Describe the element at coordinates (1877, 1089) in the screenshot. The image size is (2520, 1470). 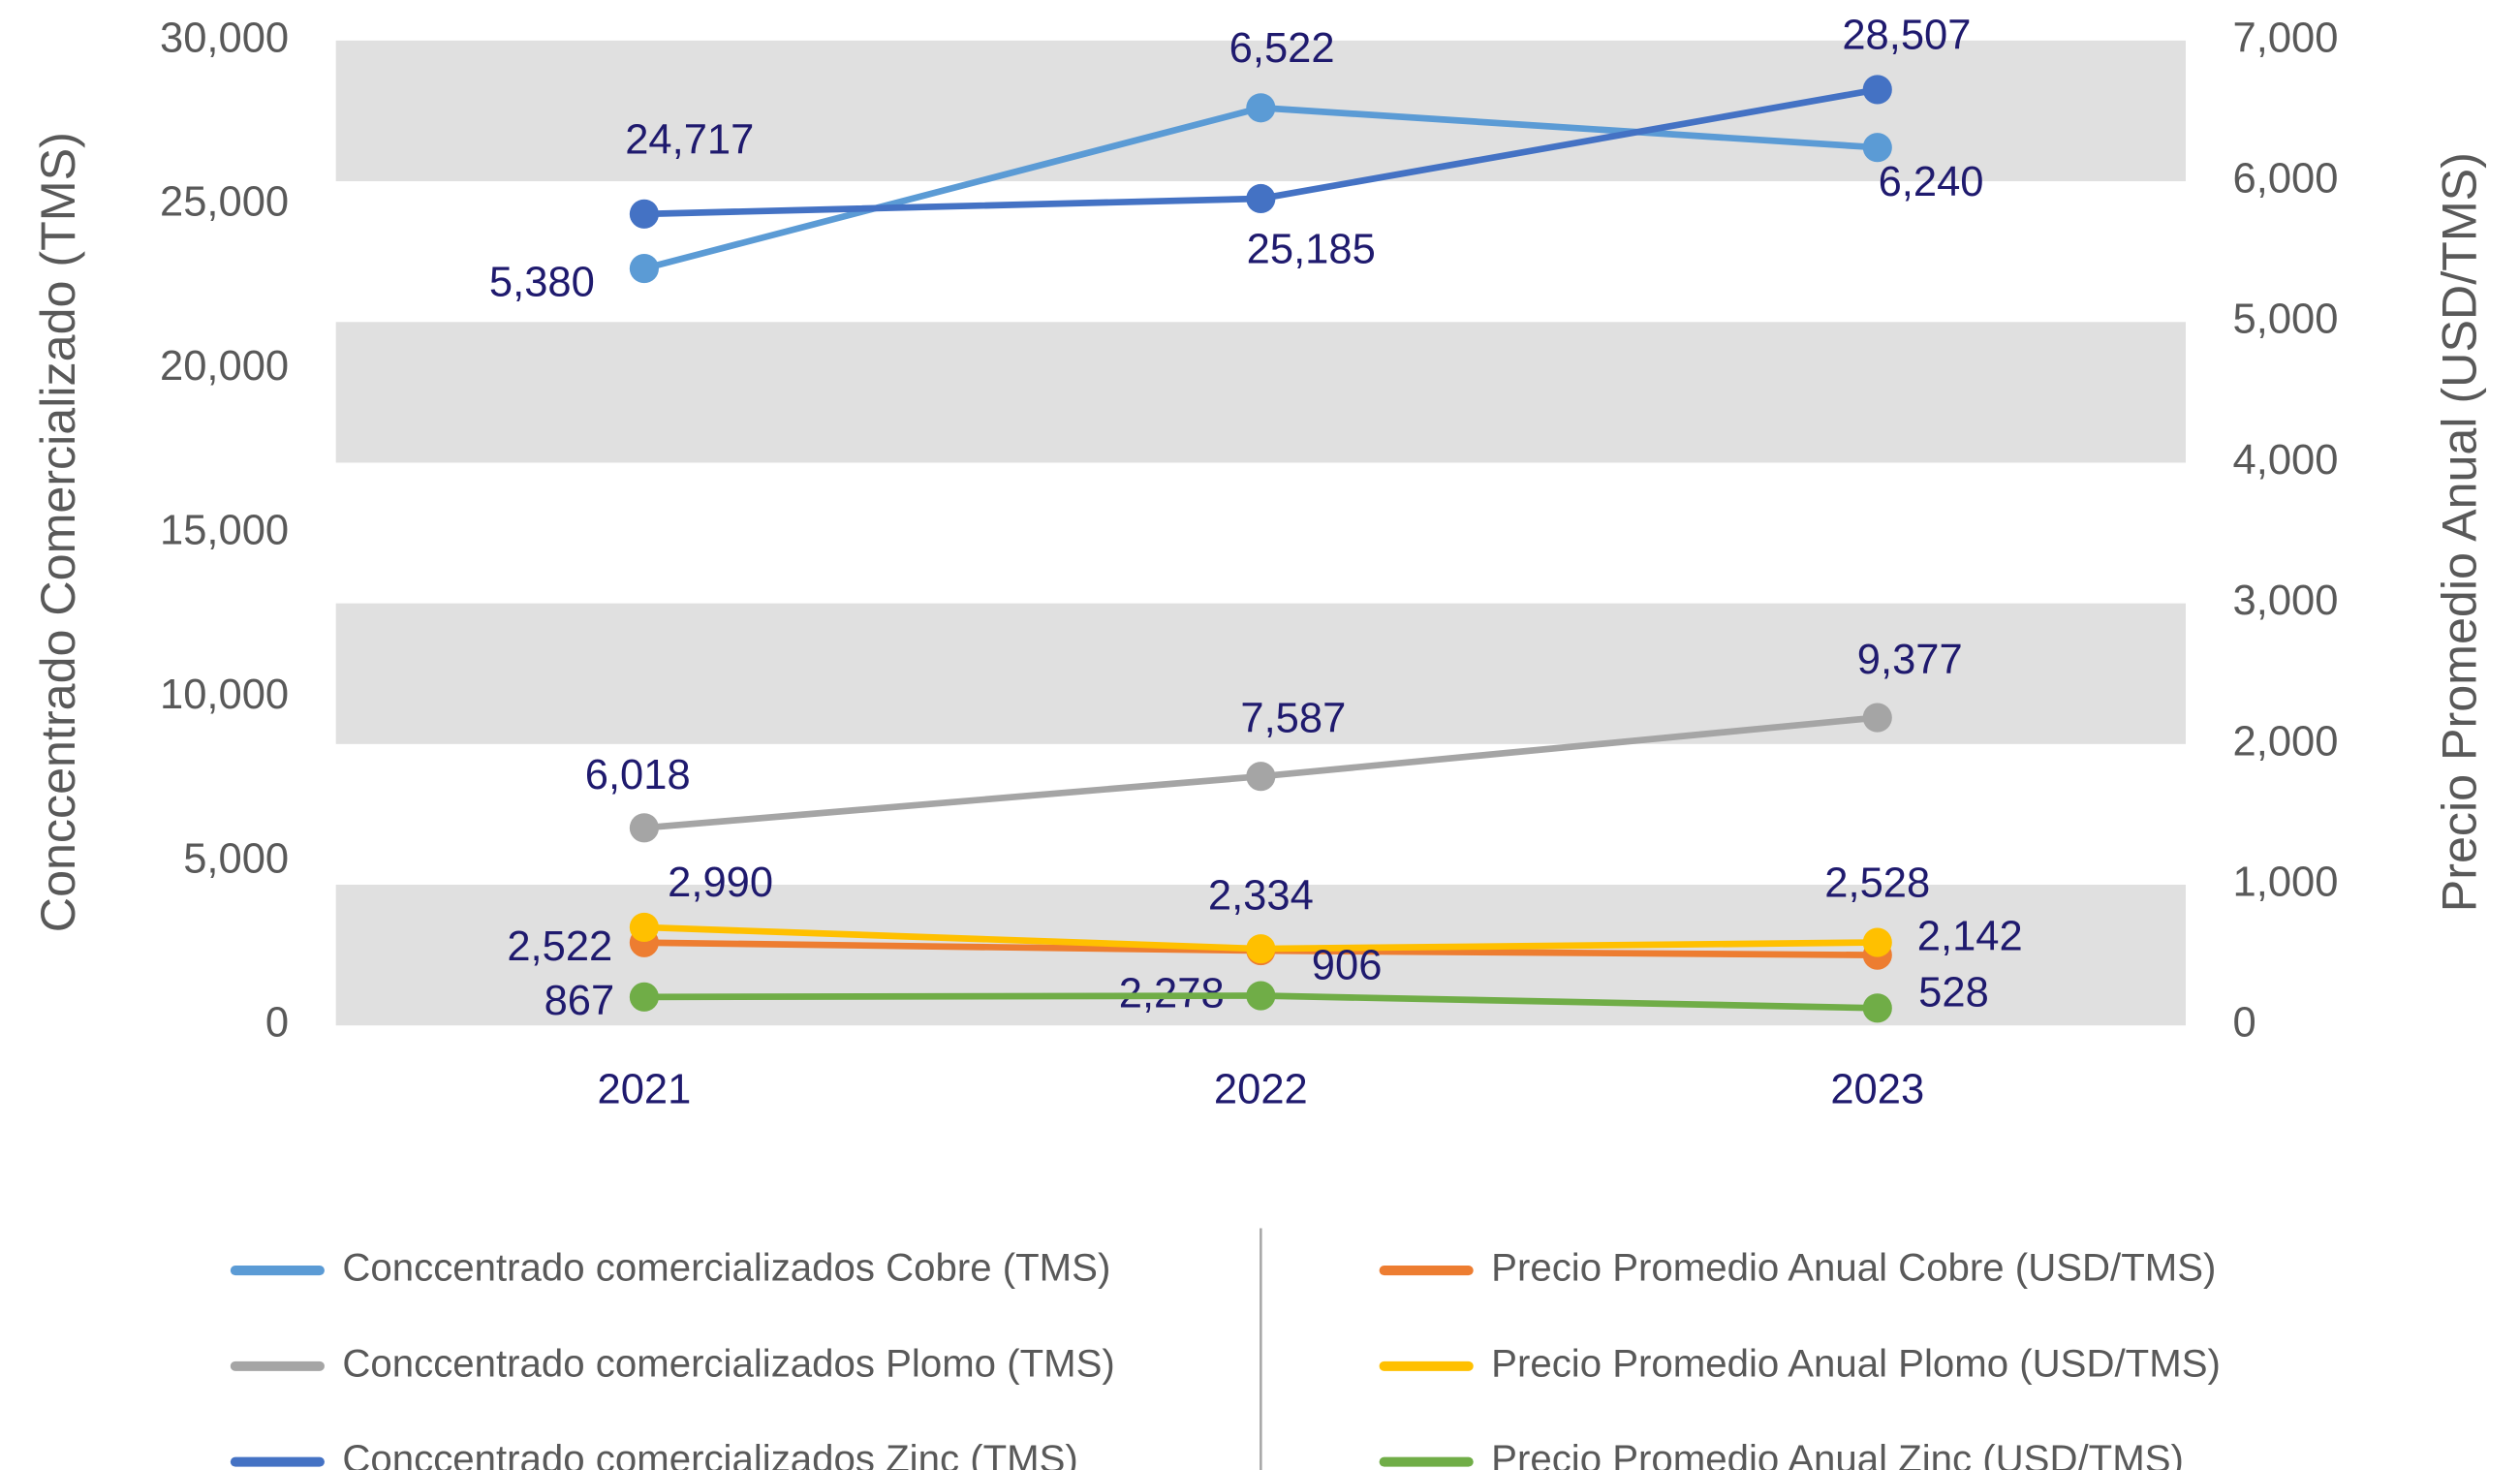
I see `x-tick-label: 2023` at that location.